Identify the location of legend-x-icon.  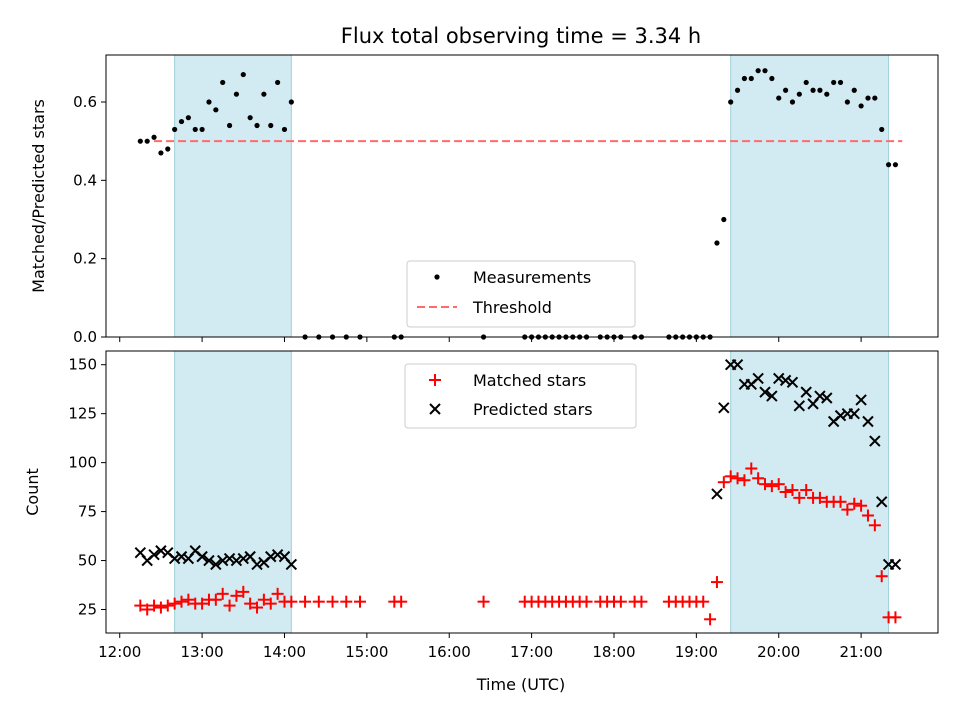
(435, 409).